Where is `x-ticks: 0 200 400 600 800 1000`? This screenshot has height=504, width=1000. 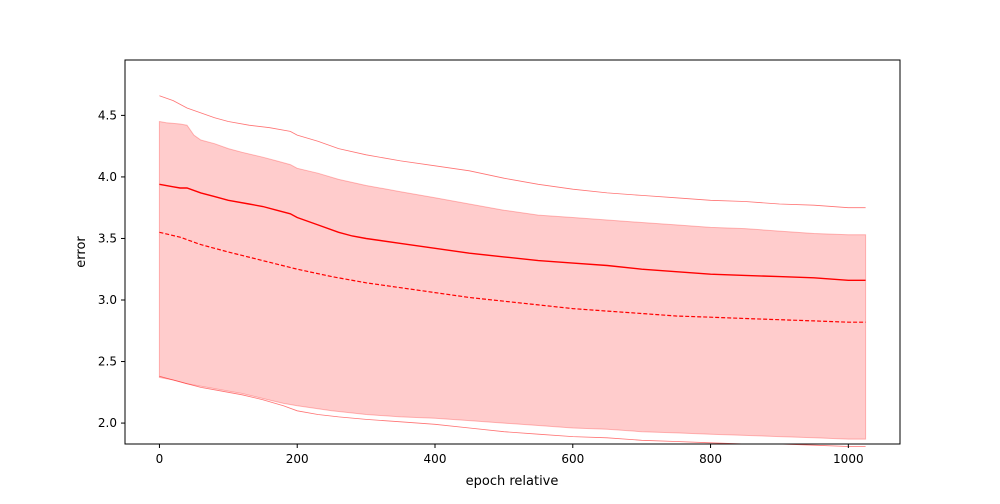 x-ticks: 0 200 400 600 800 1000 is located at coordinates (510, 455).